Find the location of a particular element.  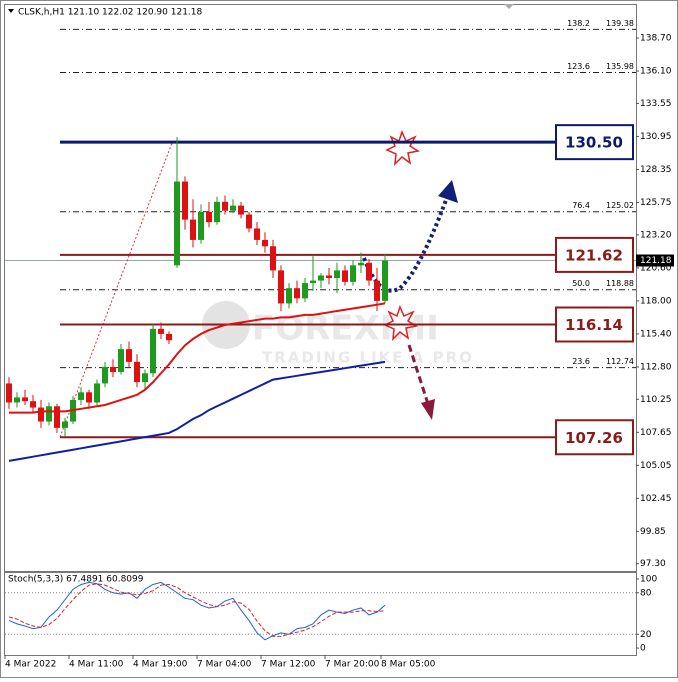

x-tick-label: 7 Mar 04:00 is located at coordinates (224, 665).